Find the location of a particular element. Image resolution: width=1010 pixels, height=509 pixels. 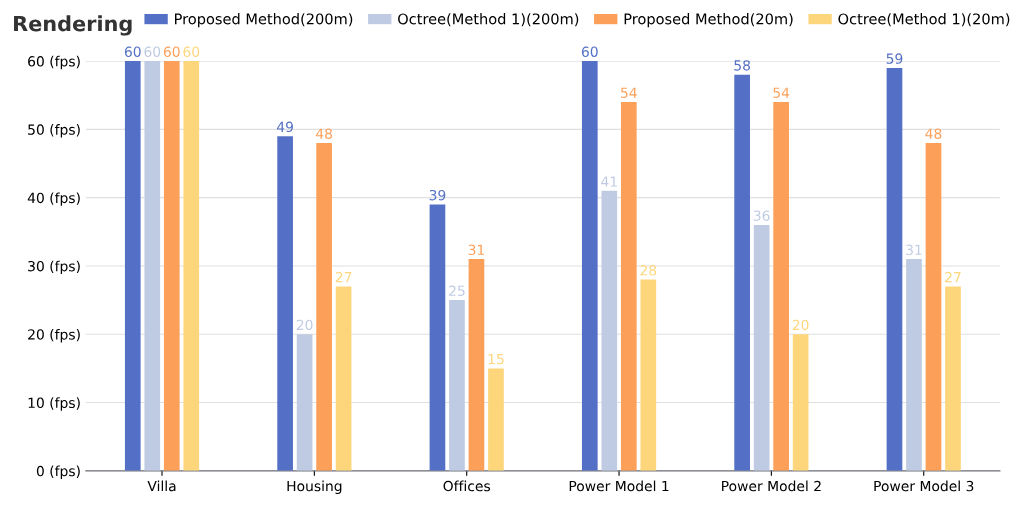

legend-label: Proposed Method(20m) is located at coordinates (708, 20).